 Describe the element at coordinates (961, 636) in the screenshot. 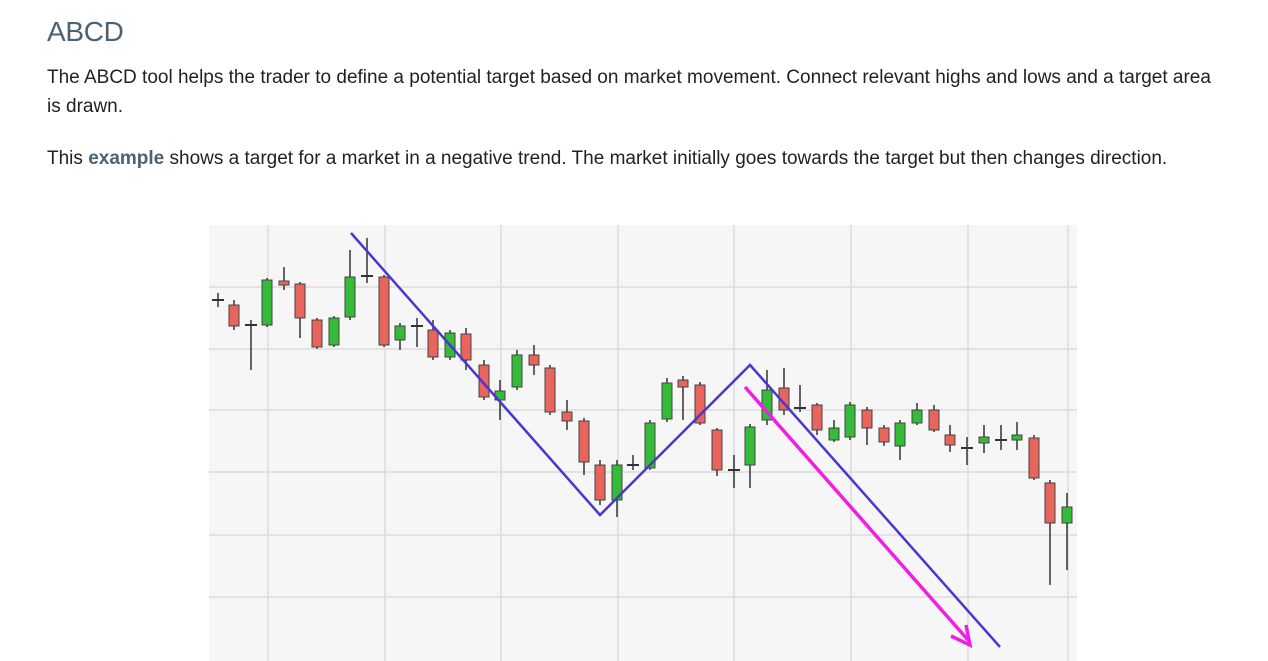

I see `arrow-head` at that location.